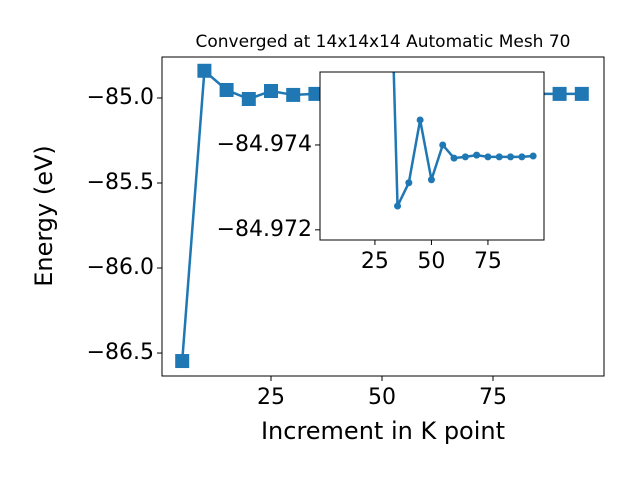  Describe the element at coordinates (264, 144) in the screenshot. I see `y-tick-label: −84.974` at that location.